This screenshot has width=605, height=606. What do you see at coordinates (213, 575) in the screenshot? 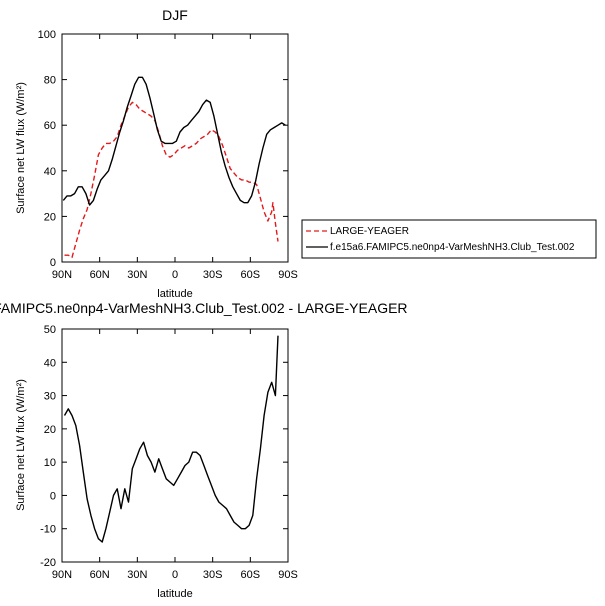
I see `bottom-x-tick-label: 30S` at bounding box center [213, 575].